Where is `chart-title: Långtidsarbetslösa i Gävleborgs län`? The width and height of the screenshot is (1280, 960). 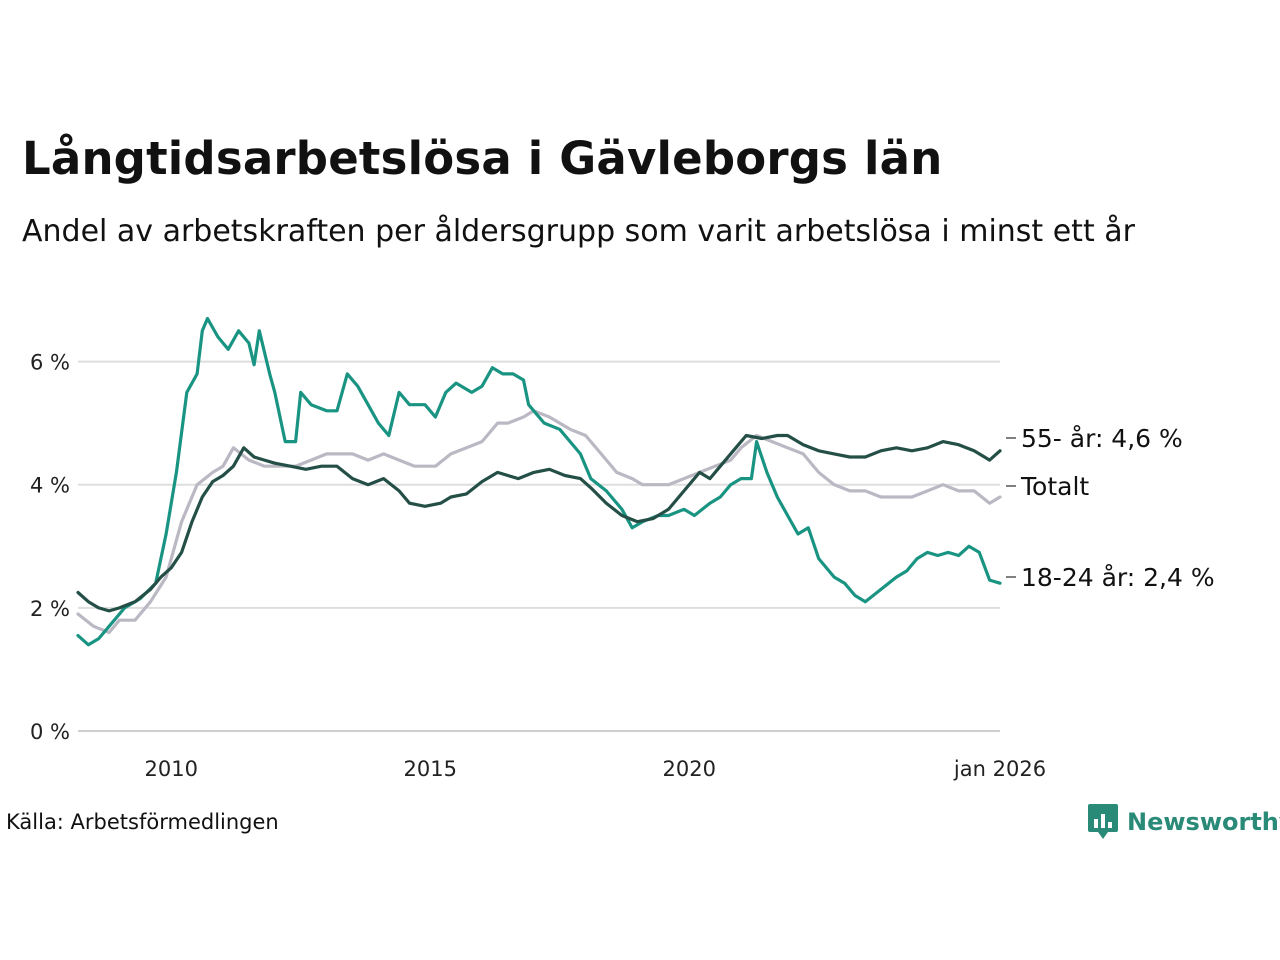 chart-title: Långtidsarbetslösa i Gävleborgs län is located at coordinates (482, 158).